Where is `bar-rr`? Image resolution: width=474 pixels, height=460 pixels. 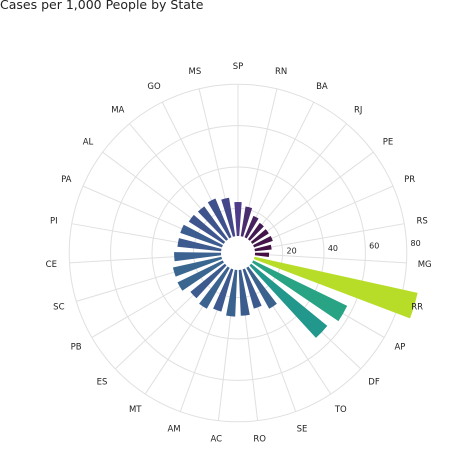 bar-rr is located at coordinates (335, 287).